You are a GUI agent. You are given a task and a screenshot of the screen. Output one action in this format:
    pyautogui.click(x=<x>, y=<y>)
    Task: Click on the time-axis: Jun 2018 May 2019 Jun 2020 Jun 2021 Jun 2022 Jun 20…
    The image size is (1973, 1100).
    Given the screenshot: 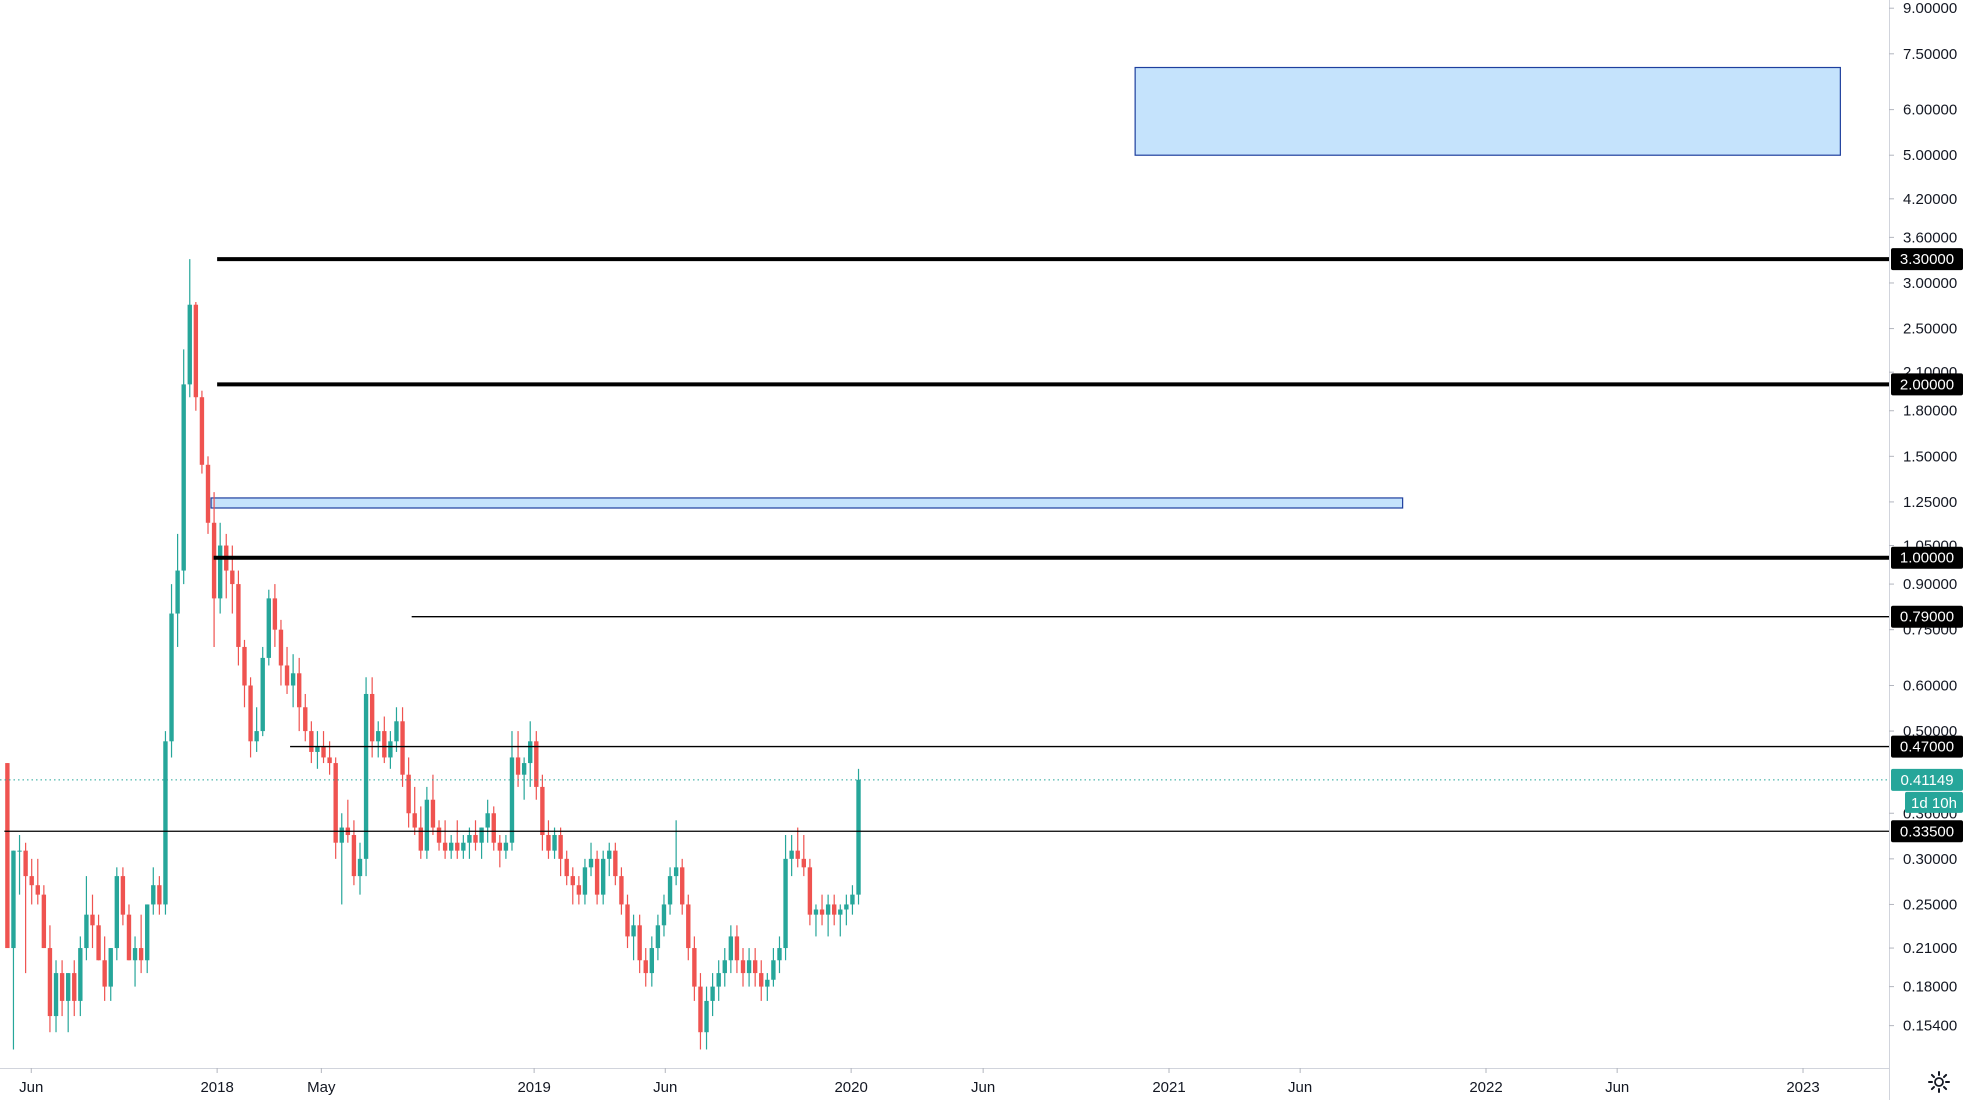 What is the action you would take?
    pyautogui.click(x=919, y=1082)
    